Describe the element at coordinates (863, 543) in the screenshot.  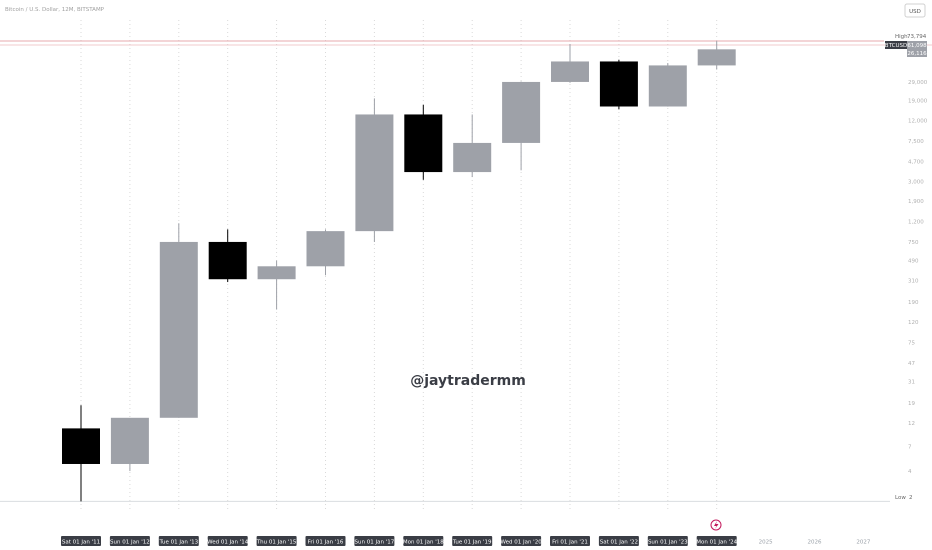
I see `x-tick-label-future: 2027` at that location.